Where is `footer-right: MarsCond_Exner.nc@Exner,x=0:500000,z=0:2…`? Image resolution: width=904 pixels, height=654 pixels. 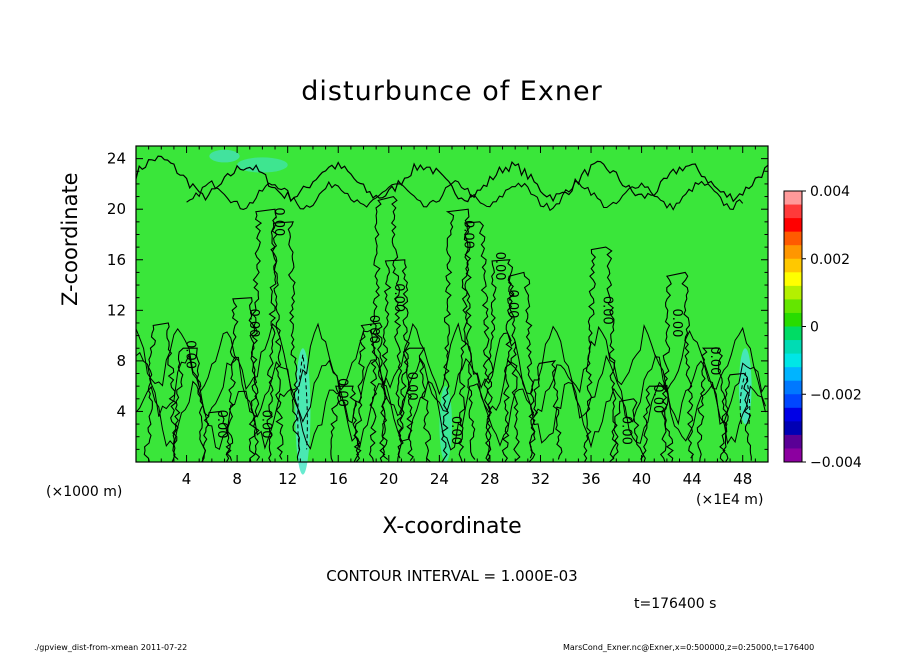 footer-right: MarsCond_Exner.nc@Exner,x=0:500000,z=0:2… is located at coordinates (689, 647).